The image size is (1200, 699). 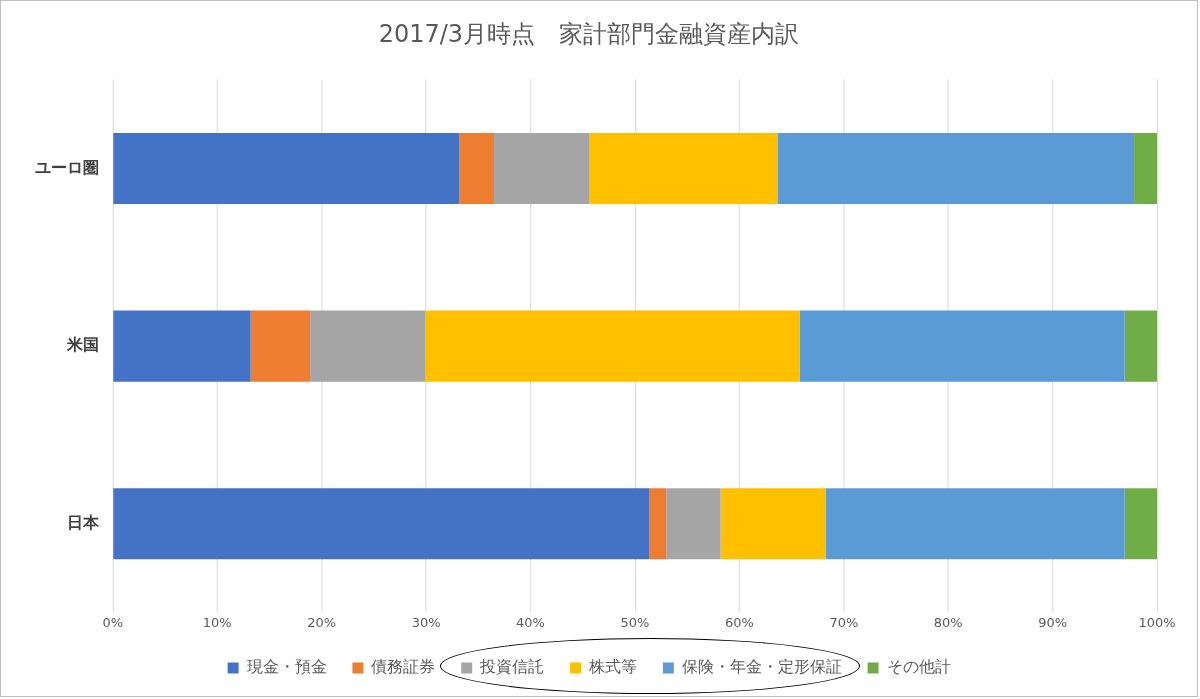 What do you see at coordinates (1053, 622) in the screenshot?
I see `x-tick-label: 90%` at bounding box center [1053, 622].